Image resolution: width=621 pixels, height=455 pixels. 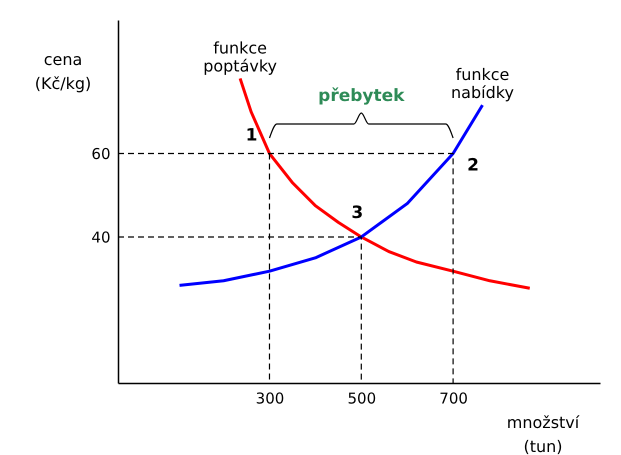 What do you see at coordinates (252, 136) in the screenshot?
I see `annotation: 1` at bounding box center [252, 136].